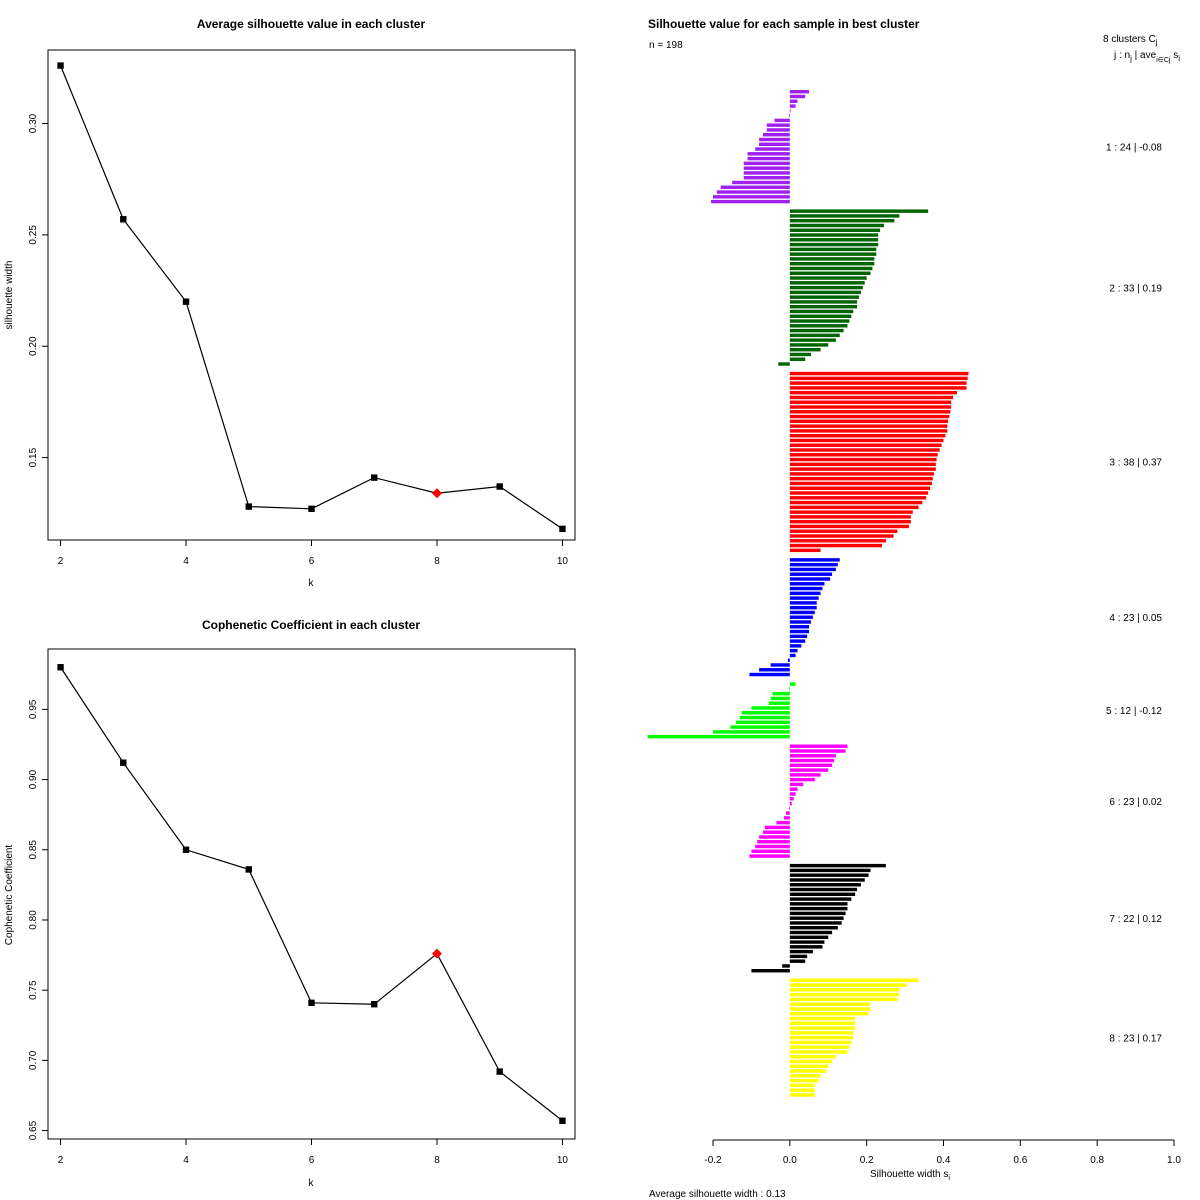 This screenshot has height=1200, width=1200. I want to click on avg-x-tick-label: 10, so click(563, 561).